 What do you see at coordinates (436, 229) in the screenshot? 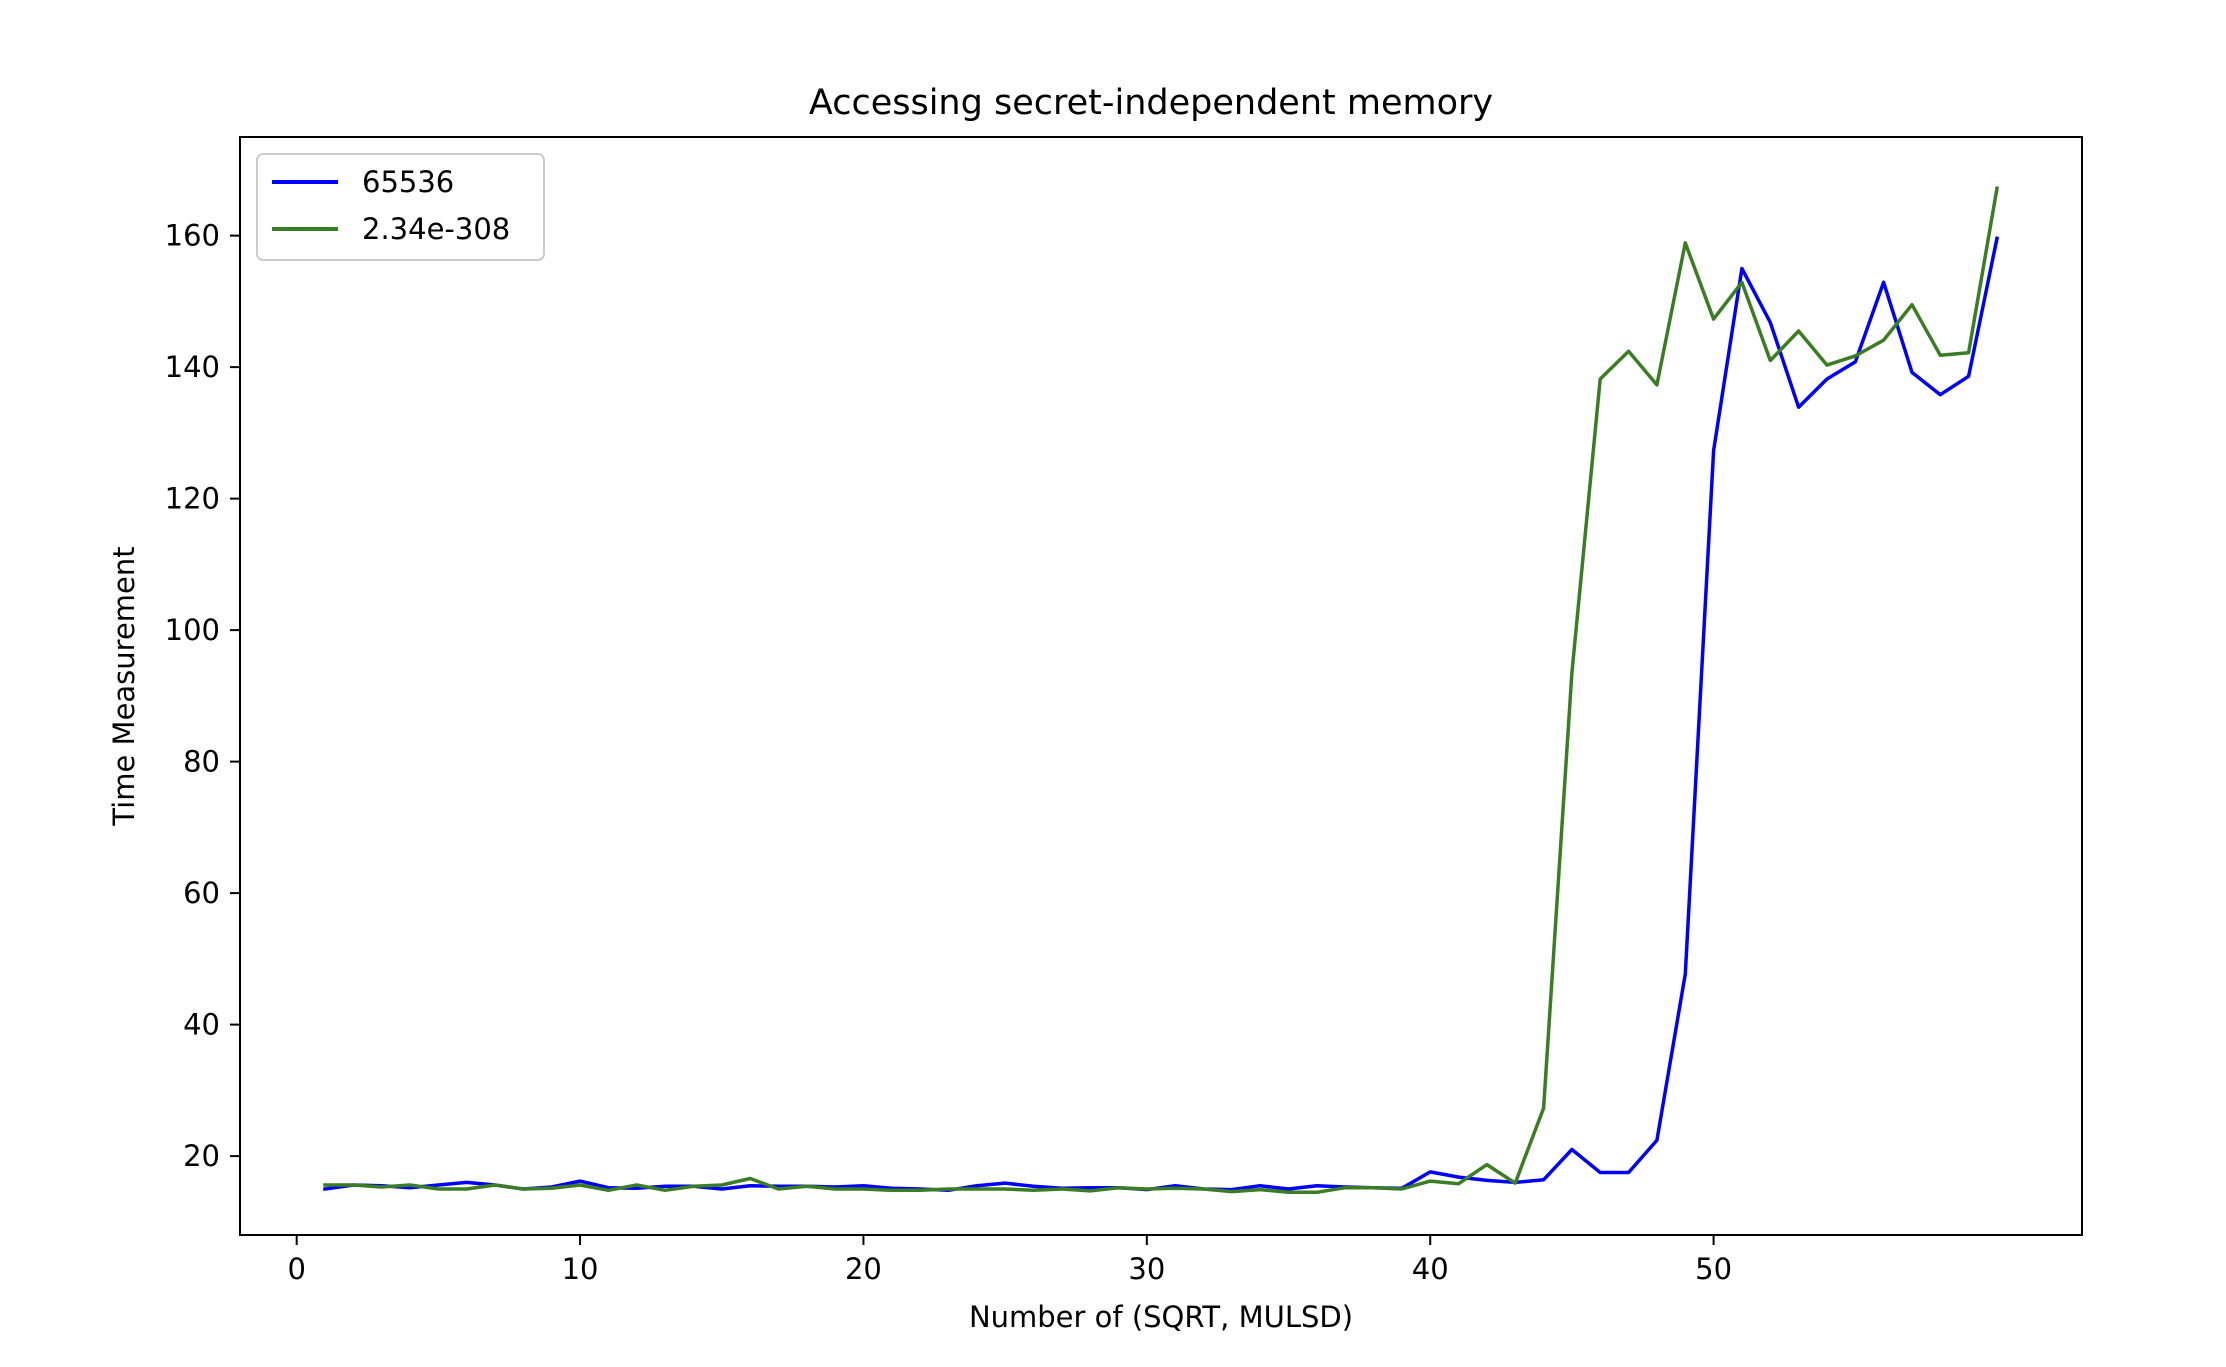
I see `legend-label-2.34e-308: 2.34e-308` at bounding box center [436, 229].